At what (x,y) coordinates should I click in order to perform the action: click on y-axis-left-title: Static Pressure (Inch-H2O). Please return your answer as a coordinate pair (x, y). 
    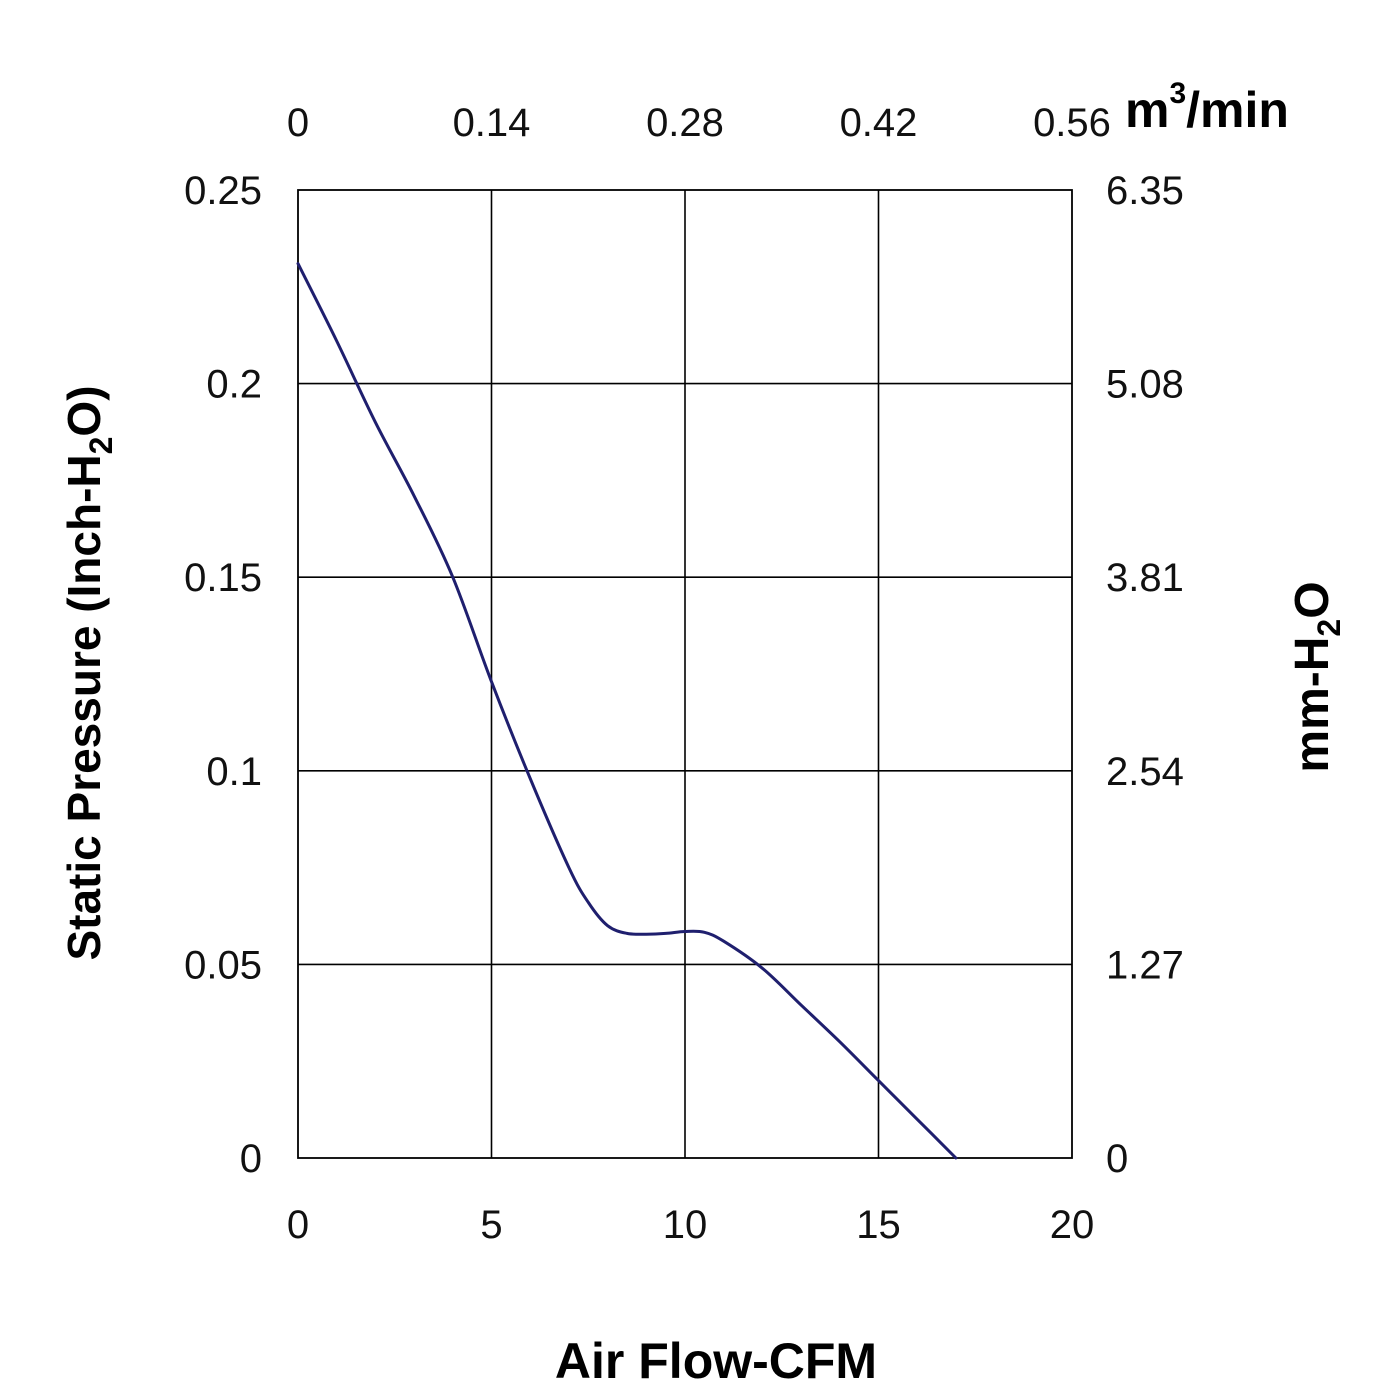
    Looking at the image, I should click on (88, 672).